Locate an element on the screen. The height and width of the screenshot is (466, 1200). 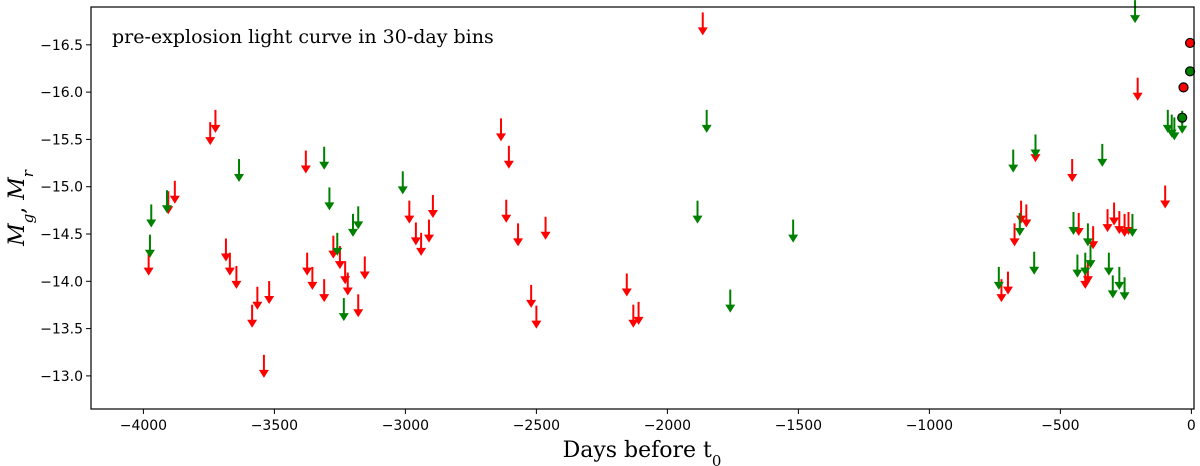
x-tick-label: −3000 is located at coordinates (405, 426).